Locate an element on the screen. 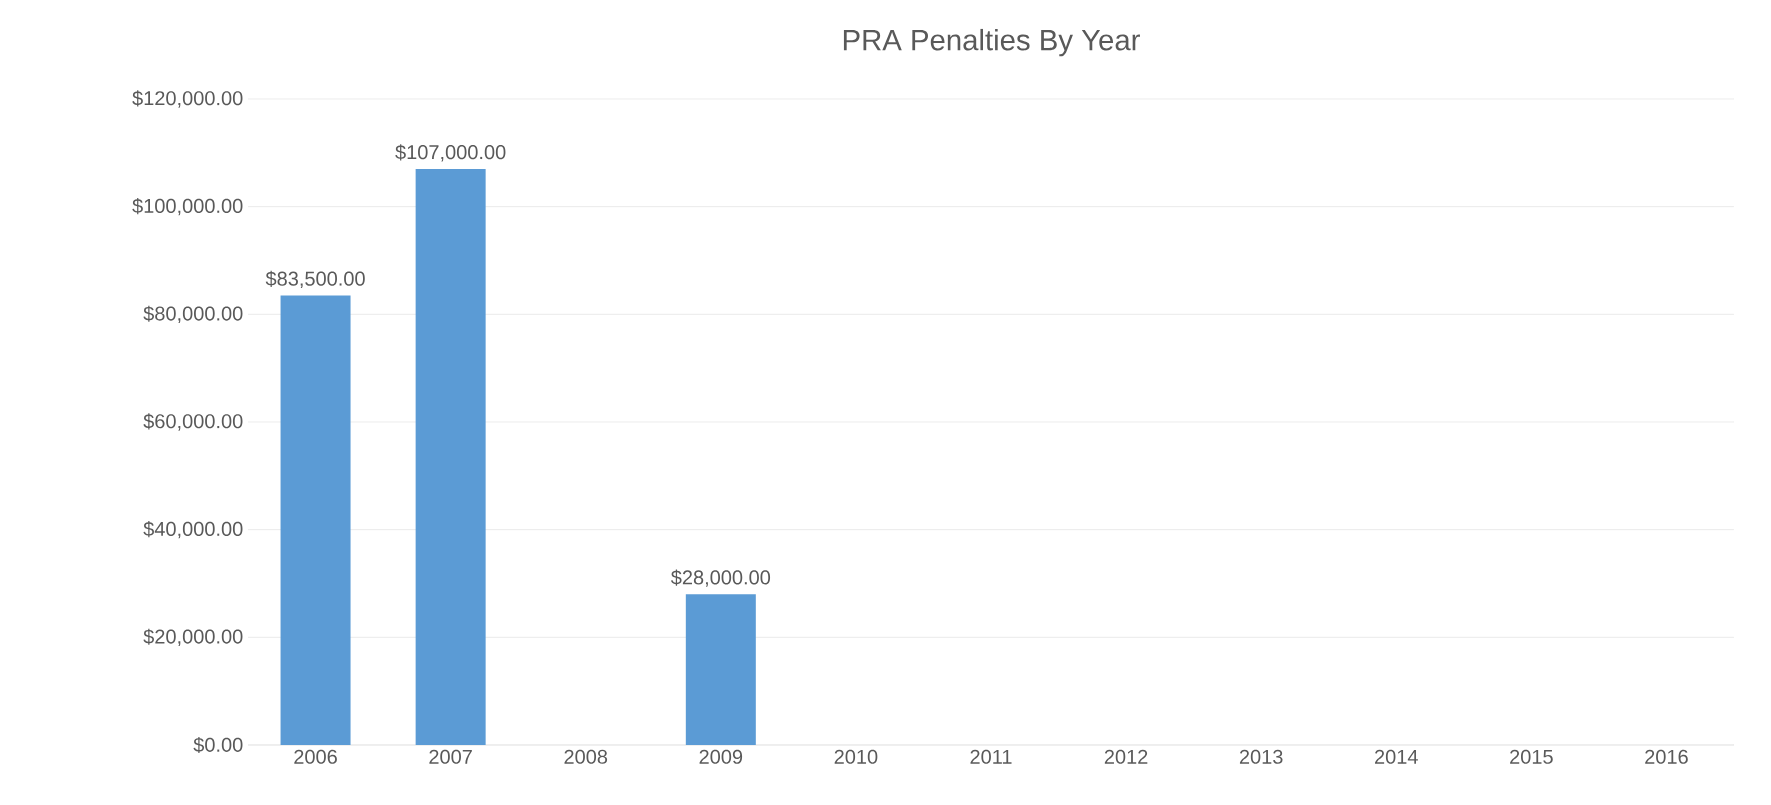 This screenshot has width=1771, height=805. x-tick-label: 2014 is located at coordinates (1396, 756).